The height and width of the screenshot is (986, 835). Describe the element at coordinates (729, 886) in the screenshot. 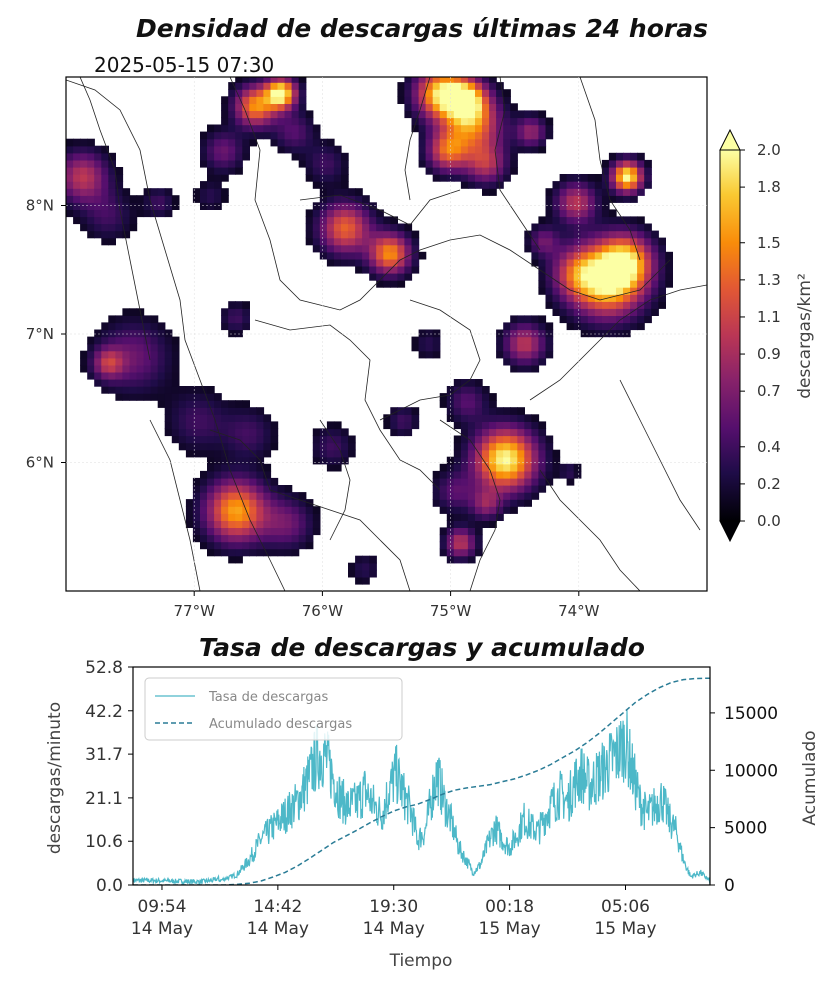

I see `y2-tick-label: 0` at that location.